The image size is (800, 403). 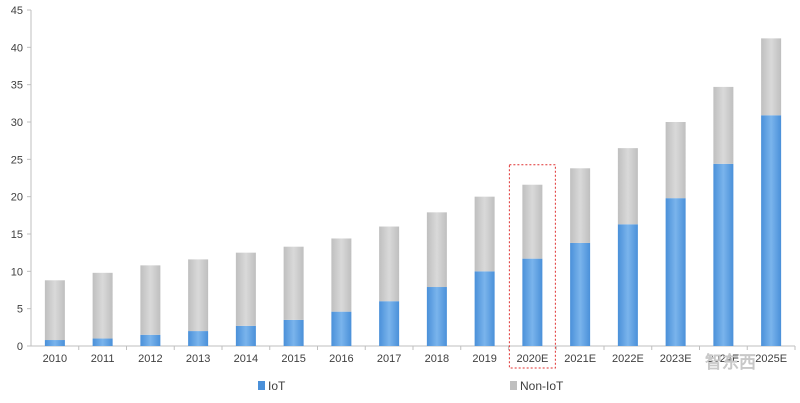 What do you see at coordinates (771, 359) in the screenshot?
I see `x-tick-label: 2025E` at bounding box center [771, 359].